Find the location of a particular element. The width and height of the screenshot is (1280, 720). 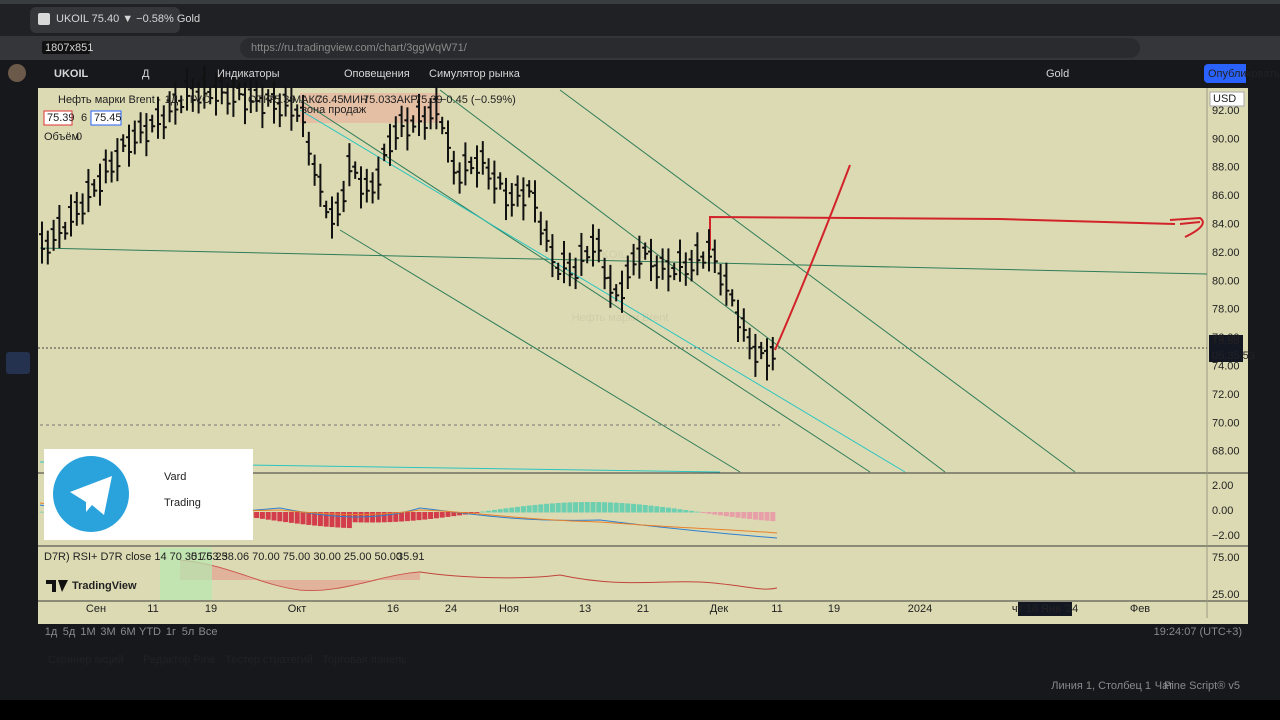

active-tab is located at coordinates (105, 20).